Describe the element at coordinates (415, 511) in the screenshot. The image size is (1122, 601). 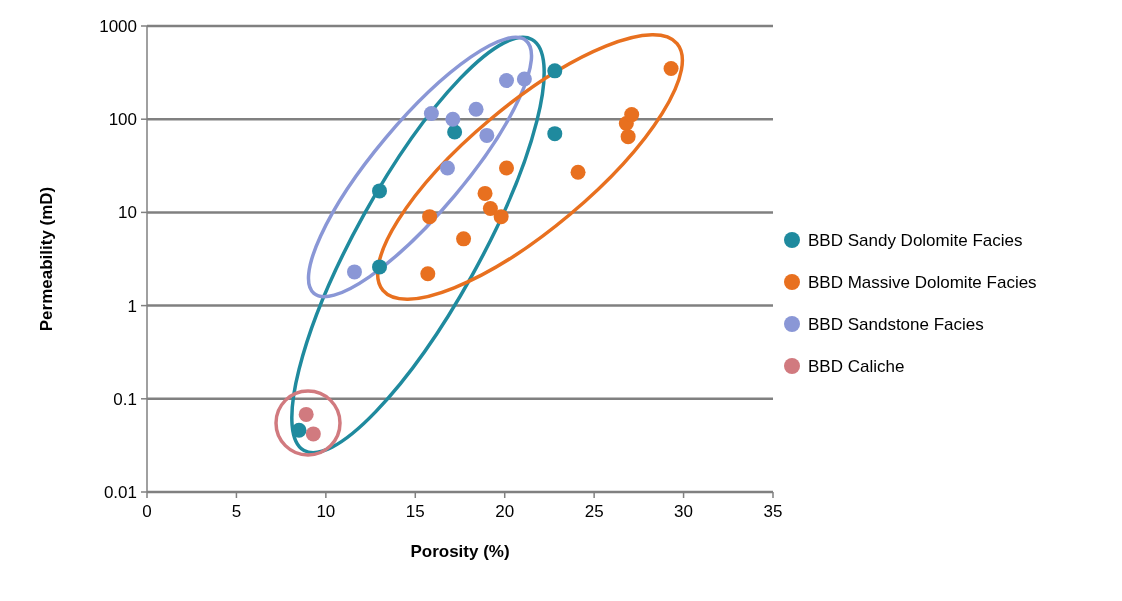
I see `x-tick-label: 15` at that location.